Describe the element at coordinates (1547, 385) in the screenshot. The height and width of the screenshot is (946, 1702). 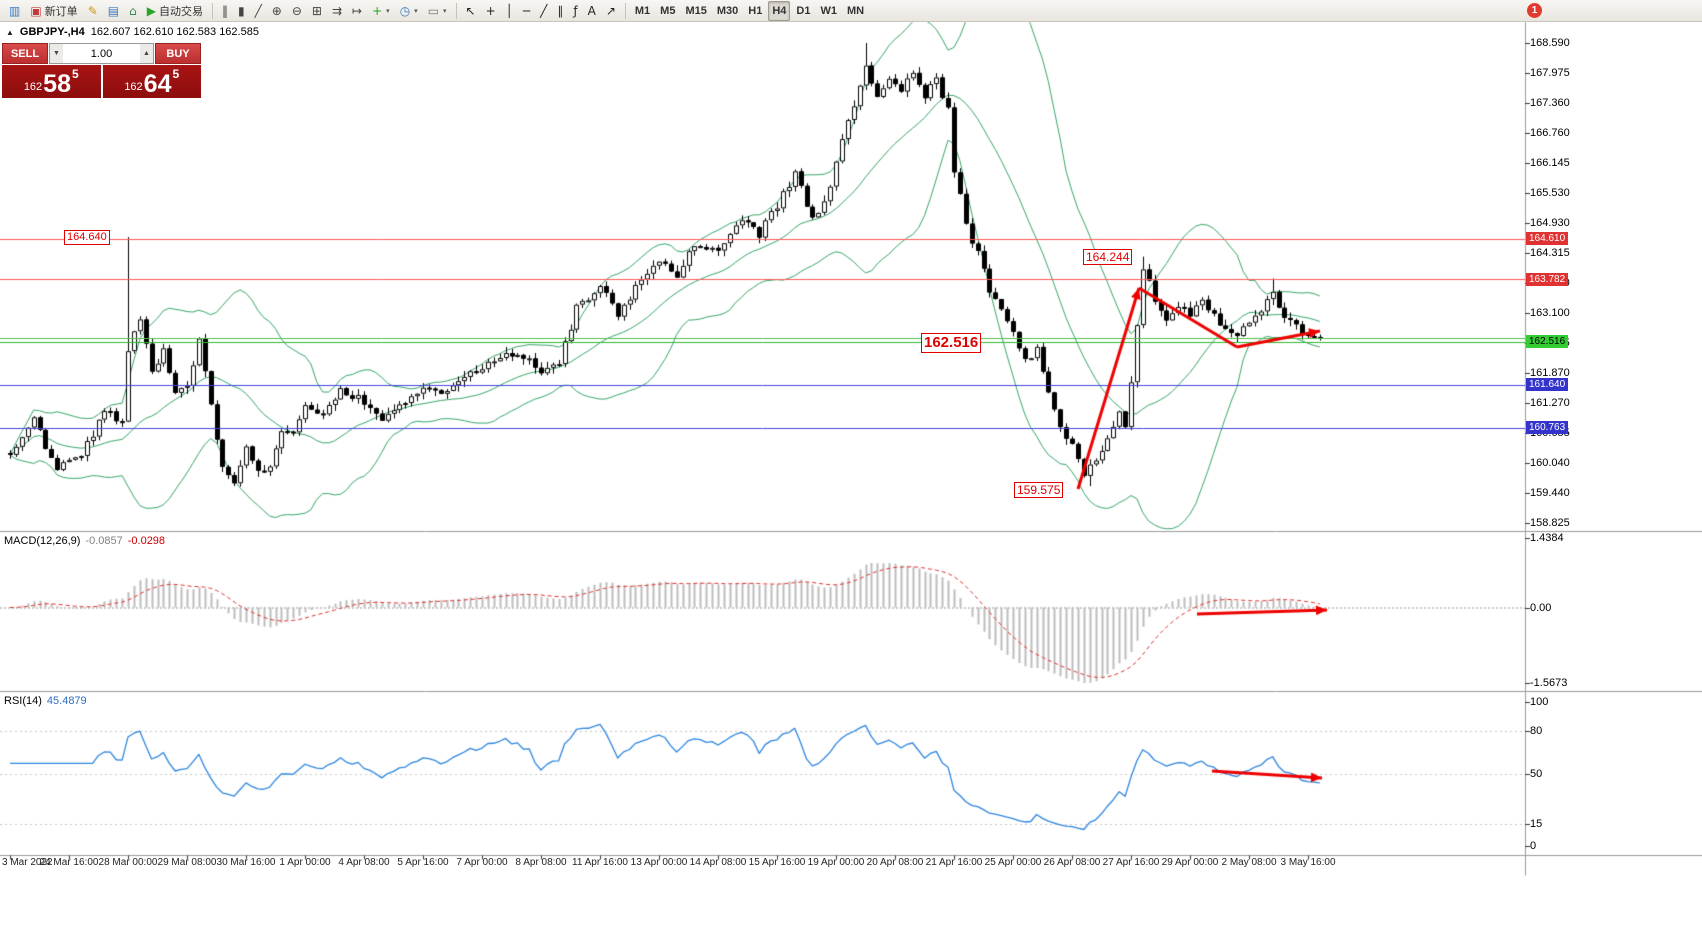
I see `price-line-tag: 161.640` at that location.